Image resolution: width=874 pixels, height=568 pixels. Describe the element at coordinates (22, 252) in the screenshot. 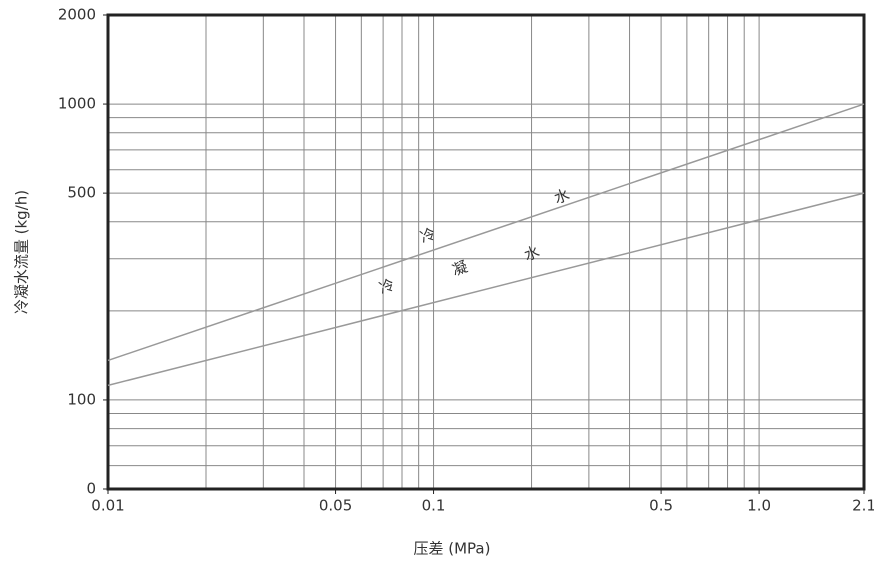

I see `y-axis-label: 冷凝水流量 (kg/h)` at that location.